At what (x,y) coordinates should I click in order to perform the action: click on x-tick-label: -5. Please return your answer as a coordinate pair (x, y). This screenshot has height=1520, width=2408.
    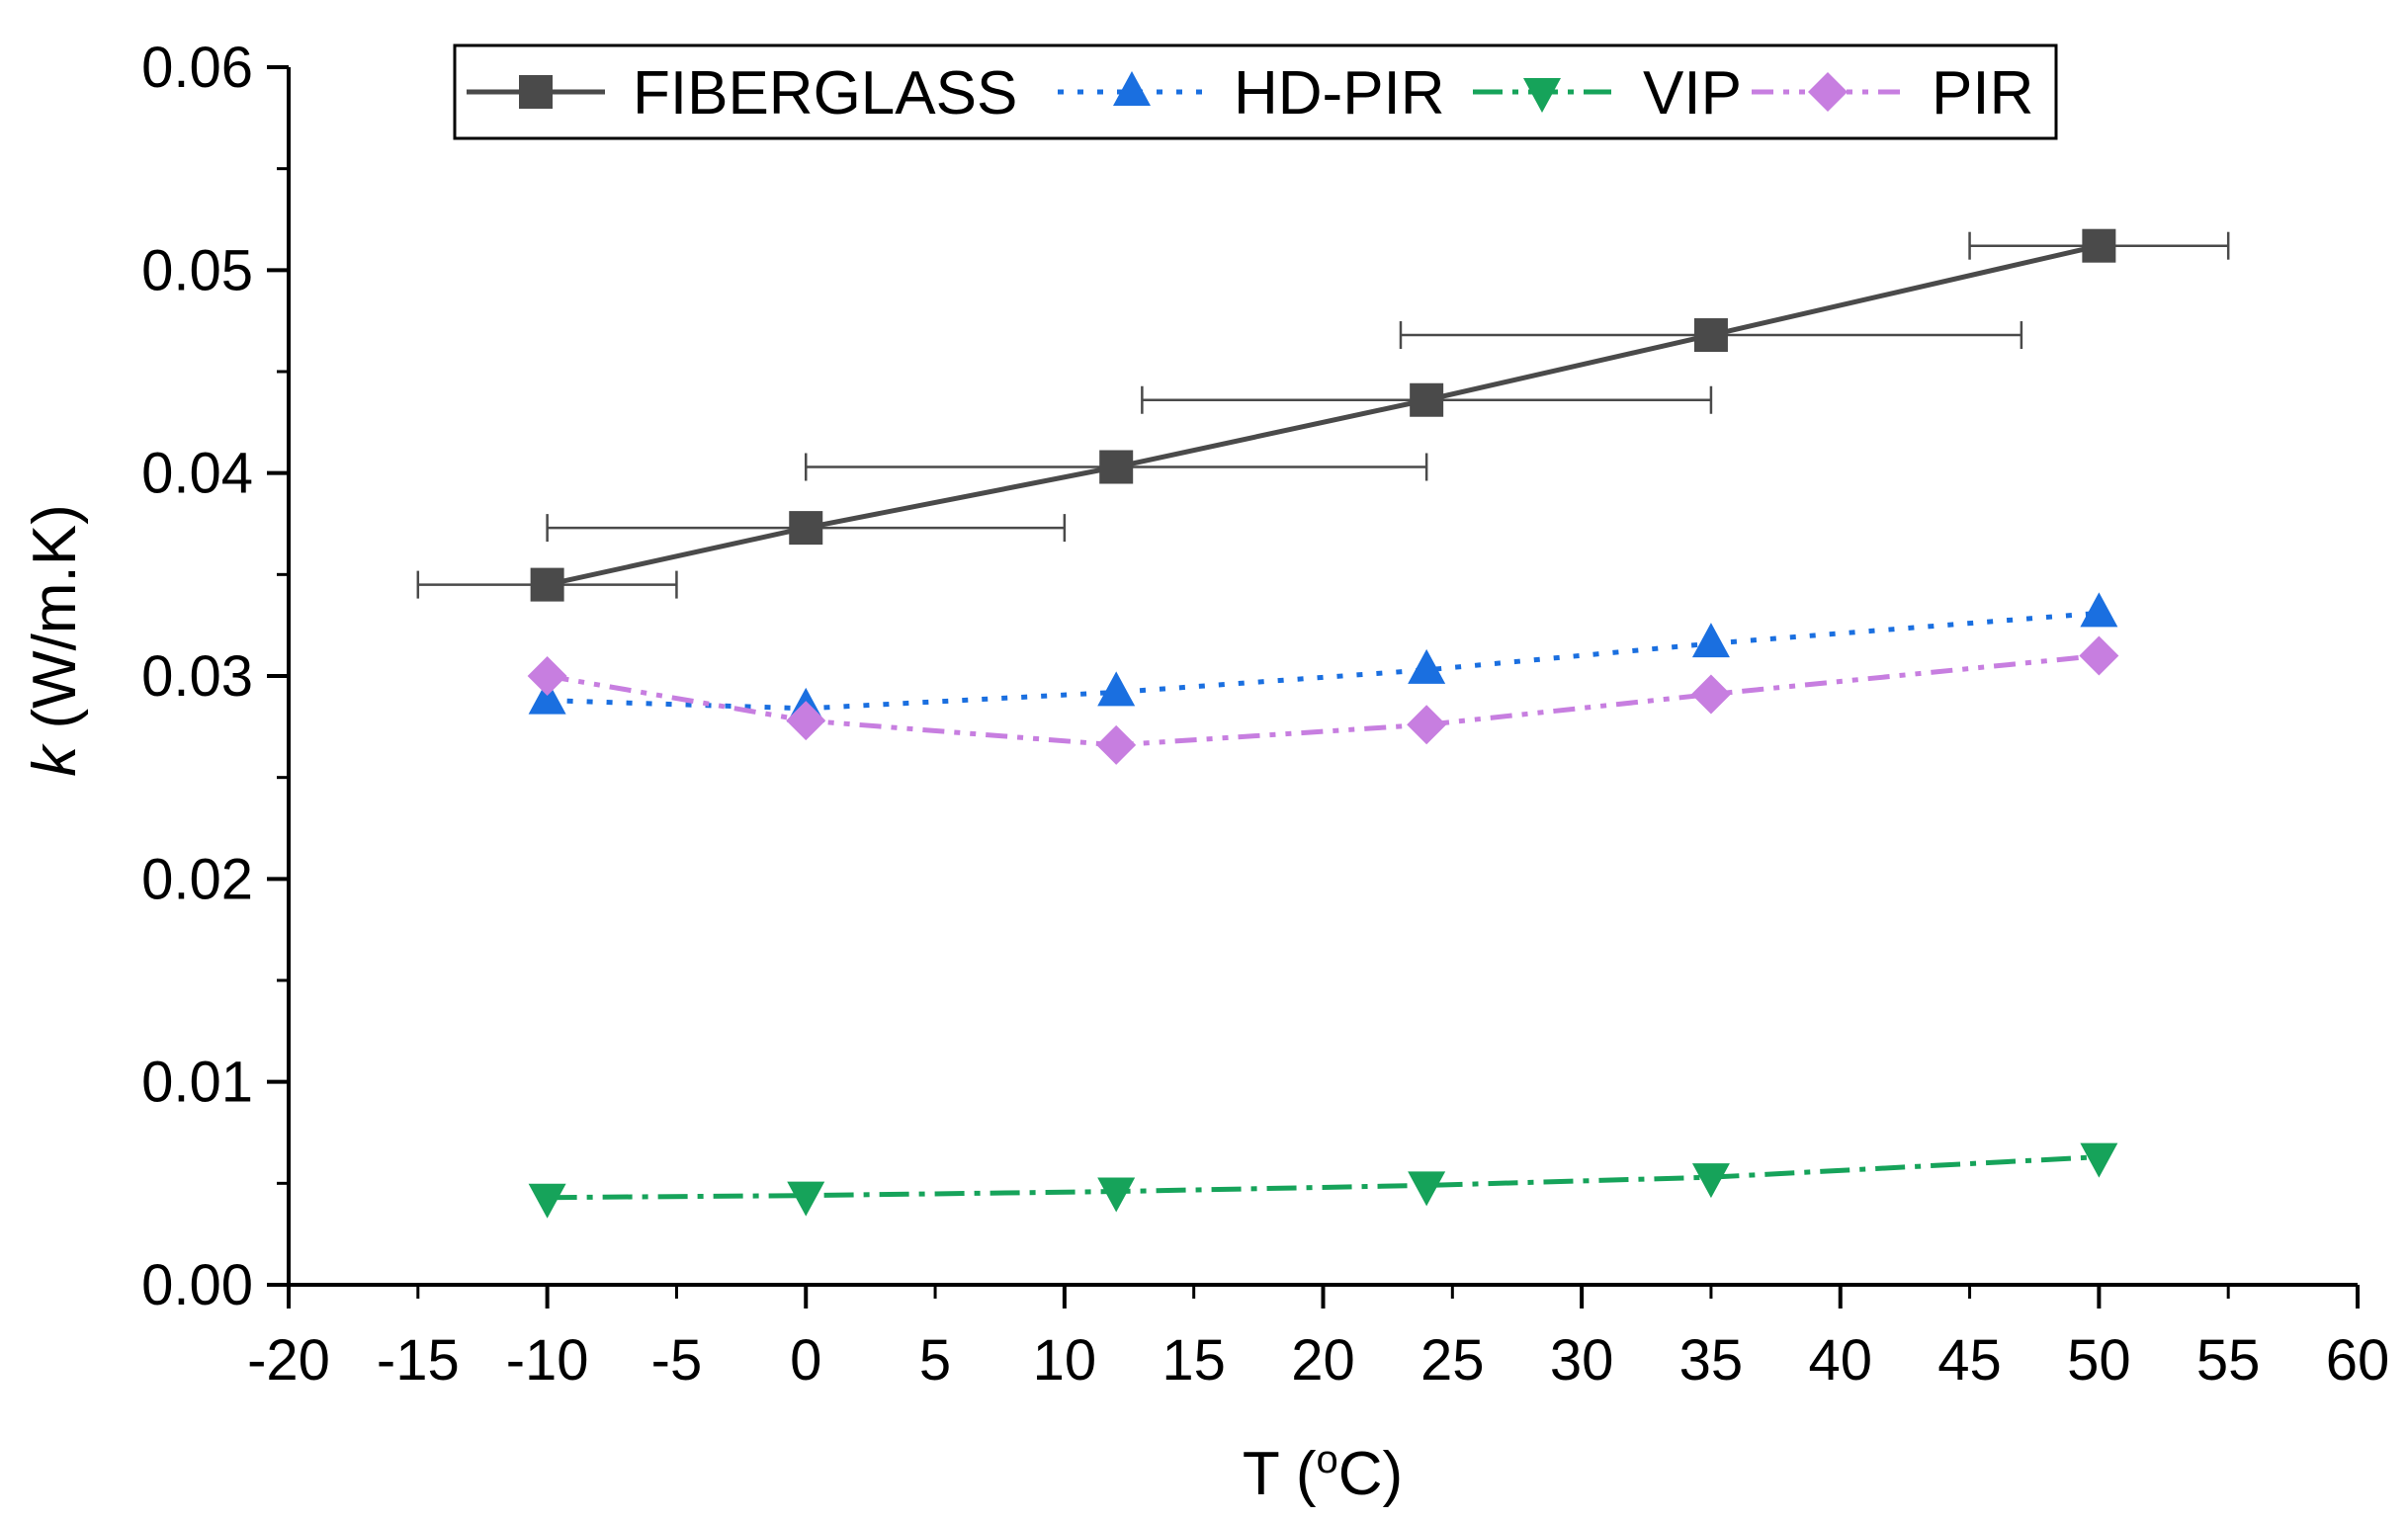
    Looking at the image, I should click on (677, 1360).